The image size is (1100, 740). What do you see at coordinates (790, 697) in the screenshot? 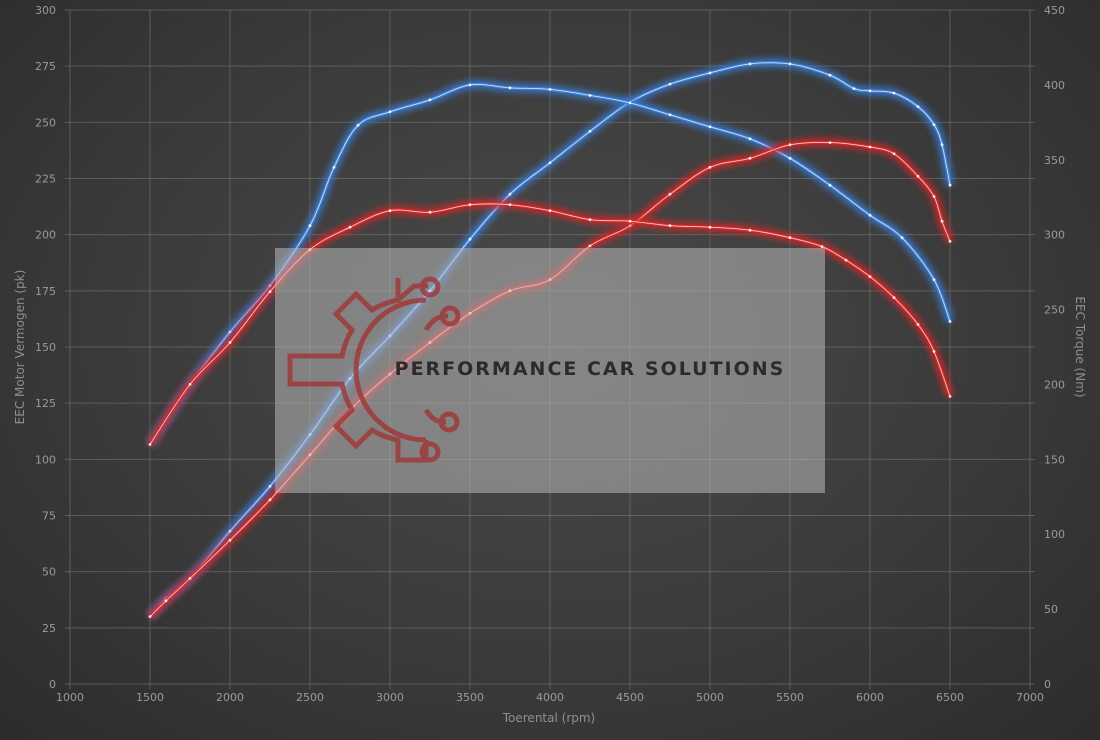
I see `x-tick-label: 5500` at bounding box center [790, 697].